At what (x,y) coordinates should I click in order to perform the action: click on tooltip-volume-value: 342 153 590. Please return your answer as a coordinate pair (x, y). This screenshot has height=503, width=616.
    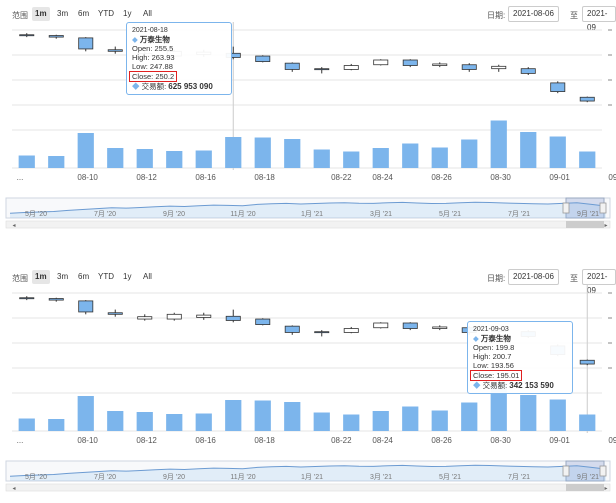
    Looking at the image, I should click on (531, 385).